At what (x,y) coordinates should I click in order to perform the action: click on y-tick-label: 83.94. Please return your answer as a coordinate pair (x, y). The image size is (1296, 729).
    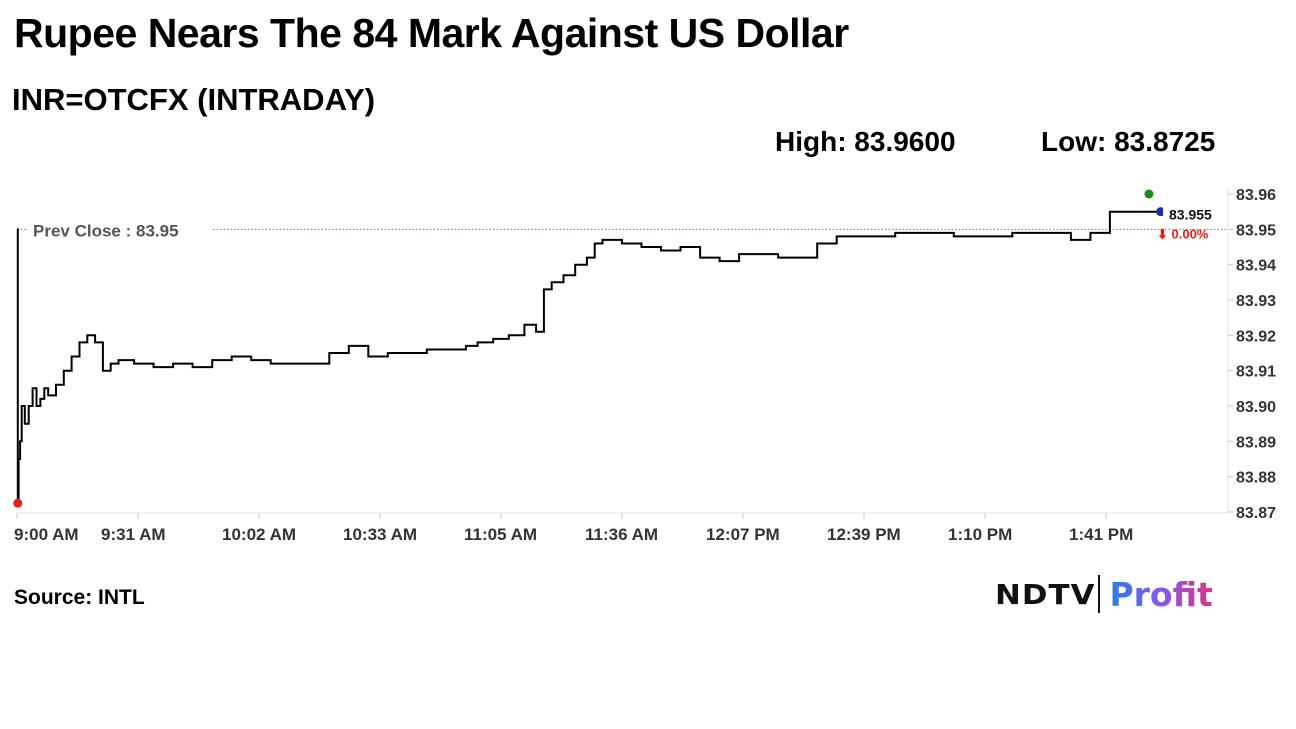
    Looking at the image, I should click on (1256, 266).